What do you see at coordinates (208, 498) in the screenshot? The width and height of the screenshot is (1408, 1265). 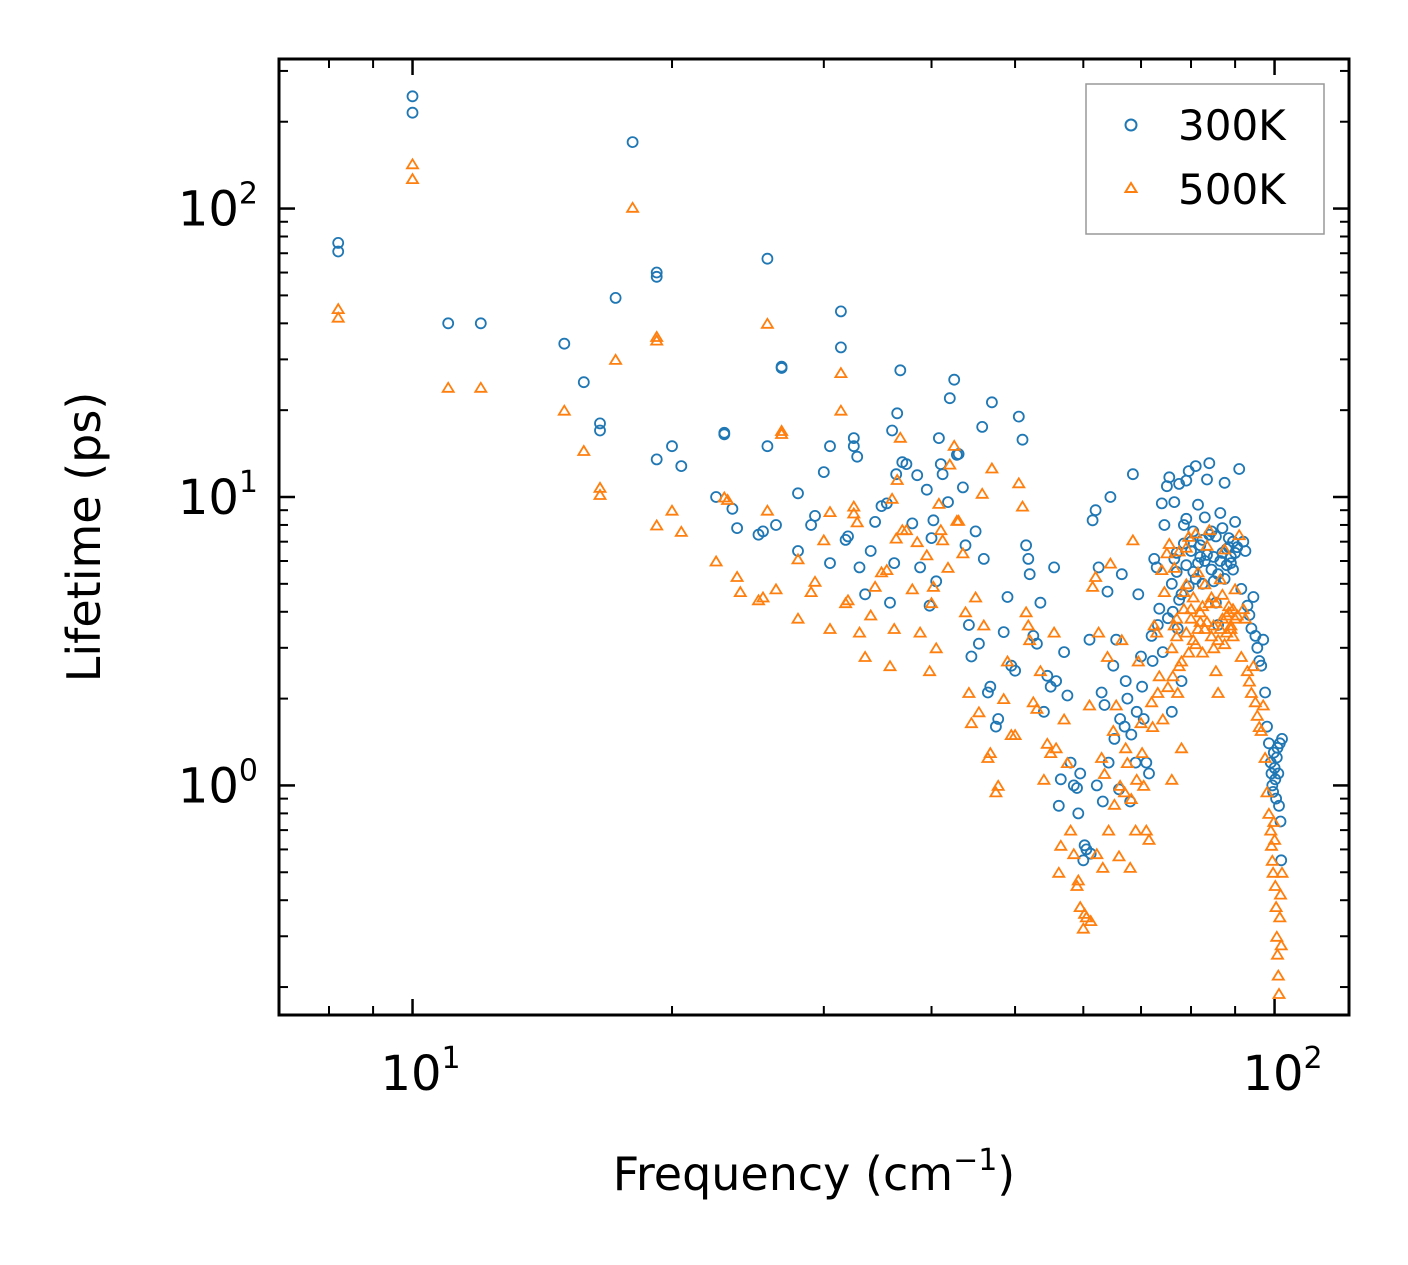 I see `y-tick-label-10-base: 10` at bounding box center [208, 498].